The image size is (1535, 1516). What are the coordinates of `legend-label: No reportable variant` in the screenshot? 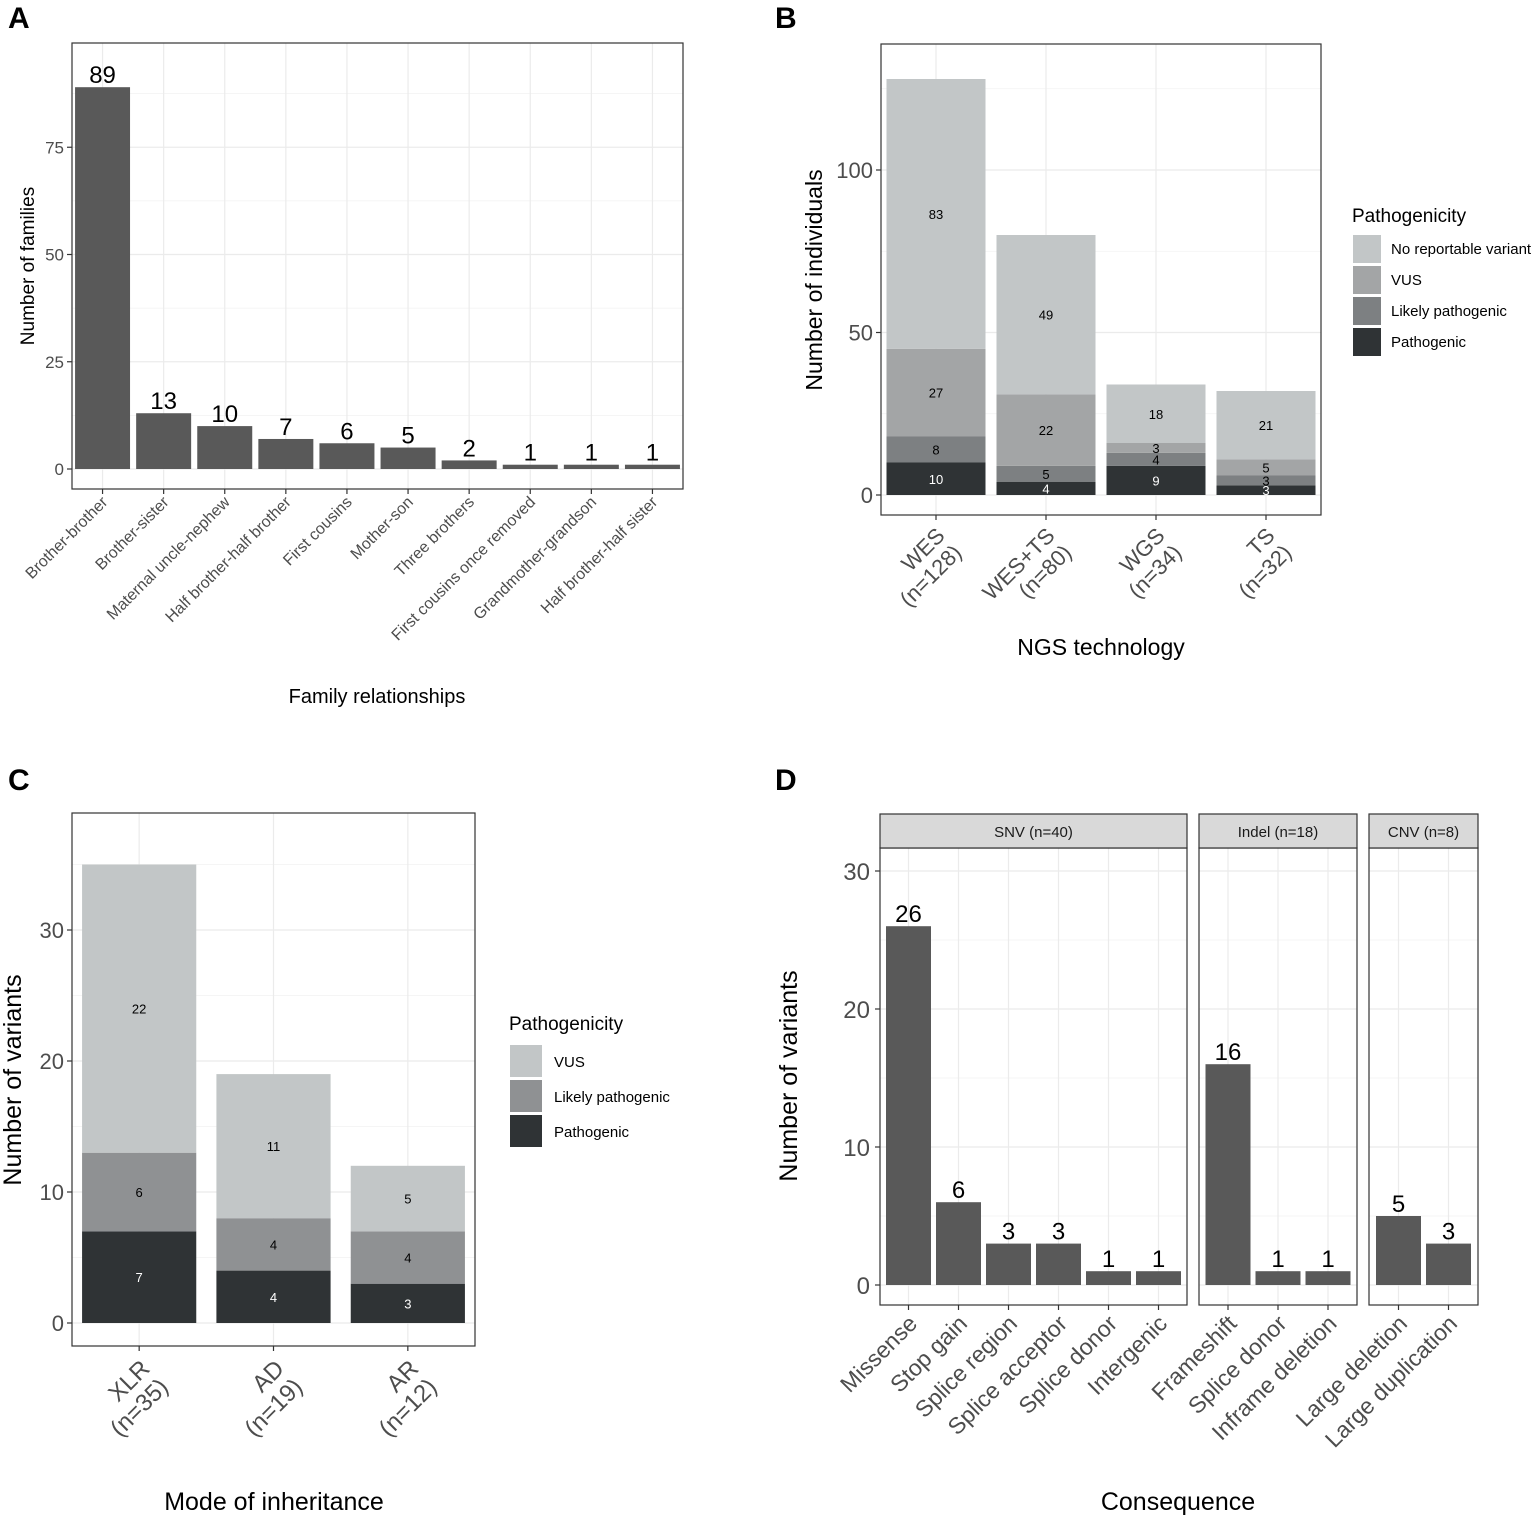 It's located at (1461, 249).